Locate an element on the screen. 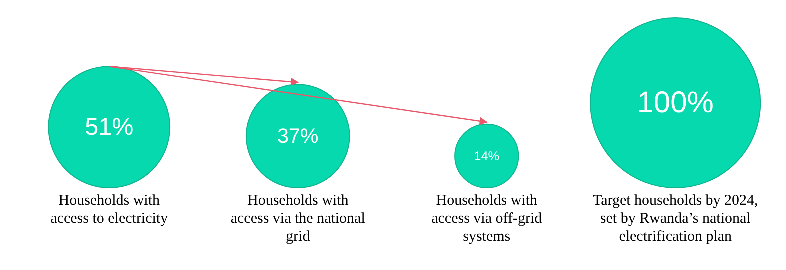  data-label: 37% is located at coordinates (298, 136).